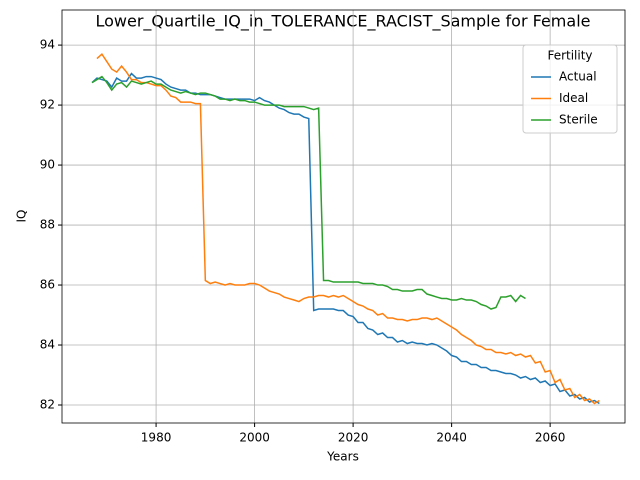 The width and height of the screenshot is (640, 480). I want to click on legend-box, so click(570, 89).